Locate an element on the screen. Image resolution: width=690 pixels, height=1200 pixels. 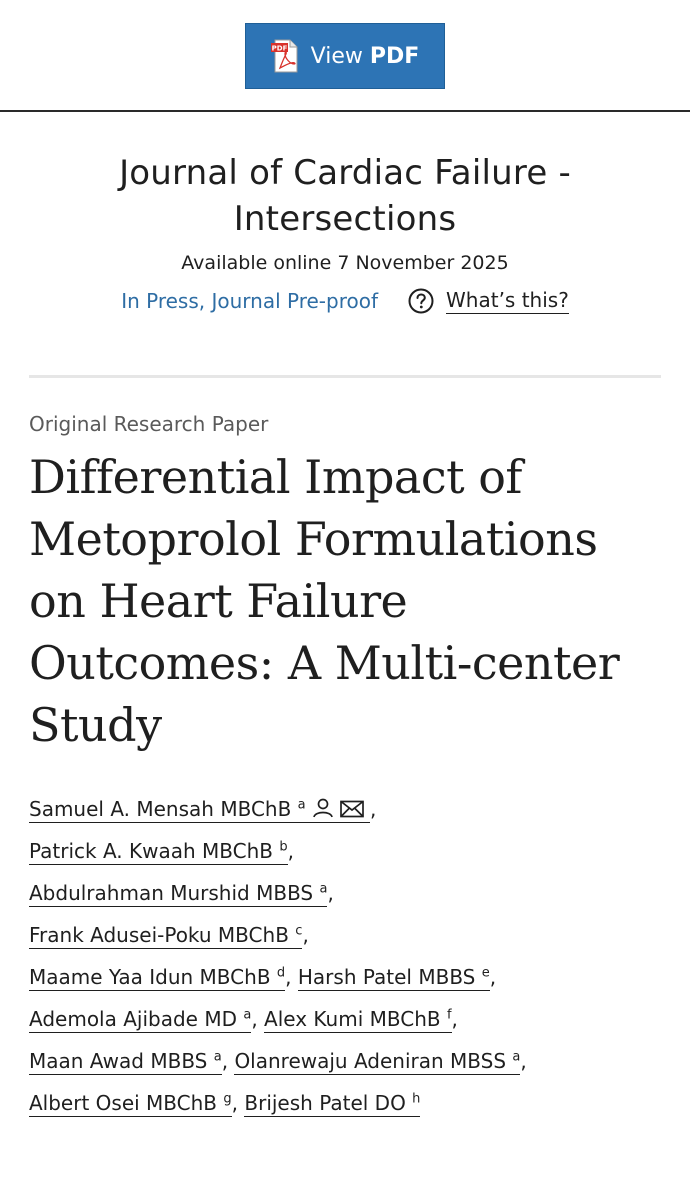
author-name: Samuel A. Mensah MBChB is located at coordinates (160, 809).